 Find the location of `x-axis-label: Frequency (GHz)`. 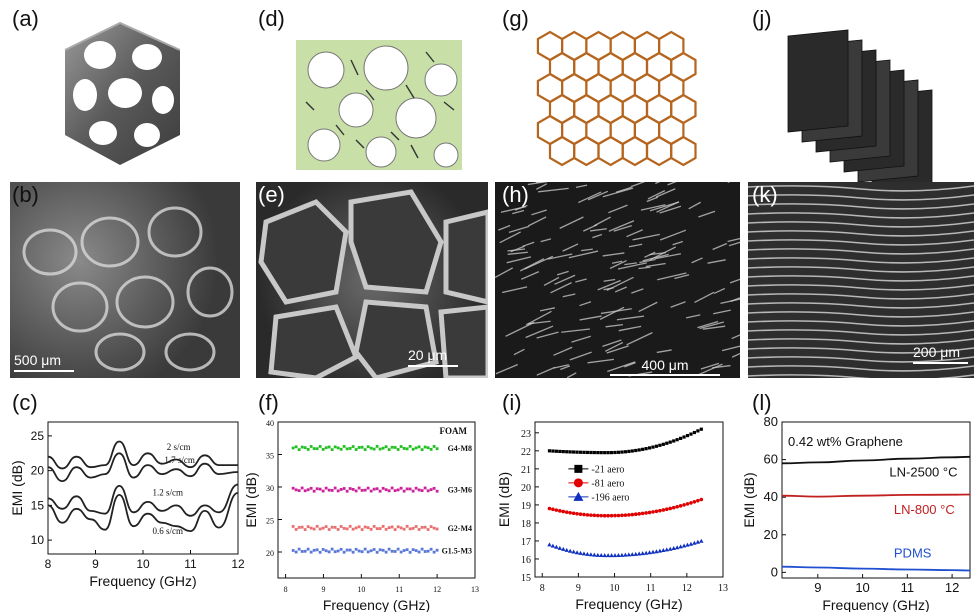

x-axis-label: Frequency (GHz) is located at coordinates (142, 581).